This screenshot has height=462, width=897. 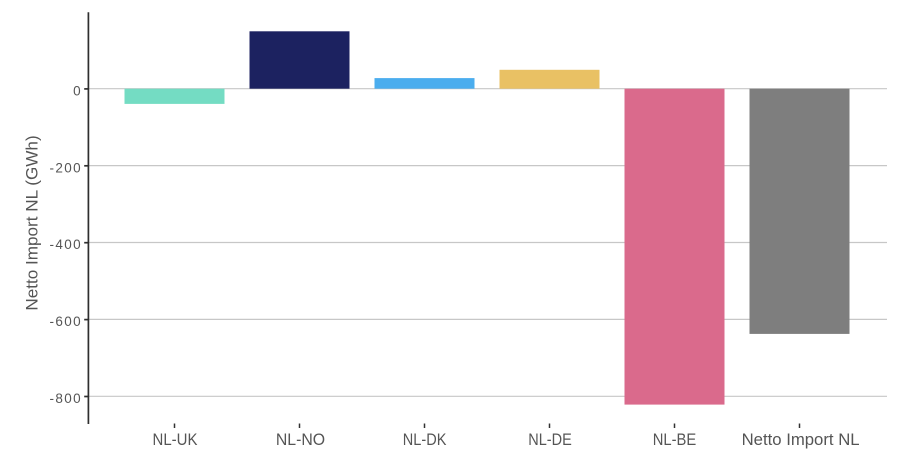 I want to click on svg-text: 0, so click(x=77, y=90).